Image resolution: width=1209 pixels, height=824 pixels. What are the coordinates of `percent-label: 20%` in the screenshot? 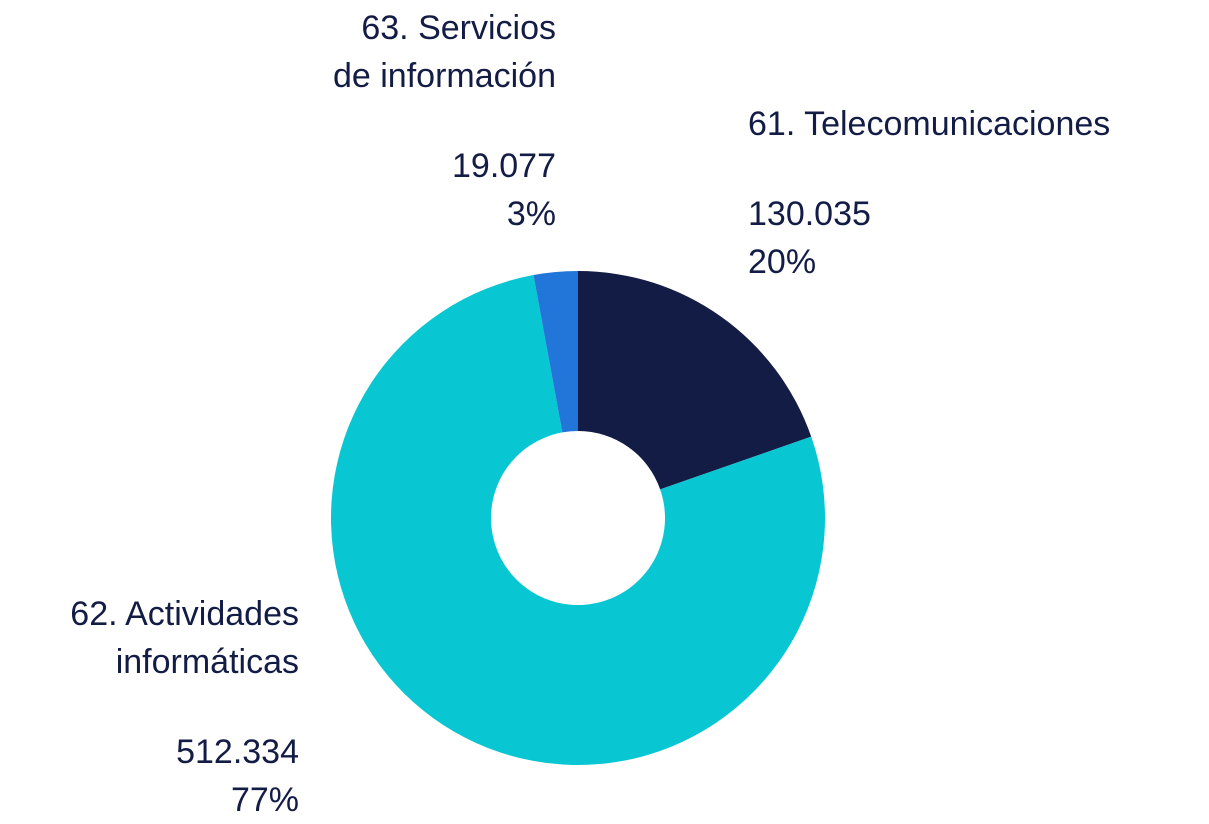 It's located at (782, 262).